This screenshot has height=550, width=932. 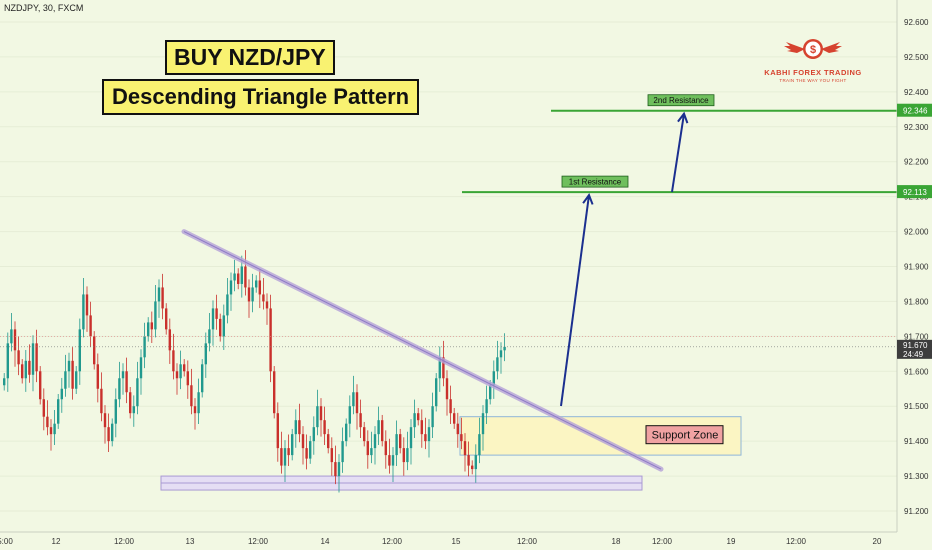 What do you see at coordinates (600, 436) in the screenshot?
I see `support-zone: Support Zone` at bounding box center [600, 436].